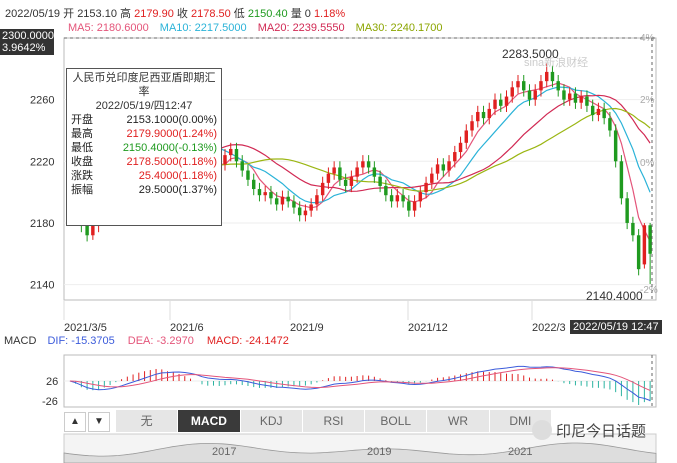  I want to click on ma30-legend: MA30: 2240.1700, so click(399, 28).